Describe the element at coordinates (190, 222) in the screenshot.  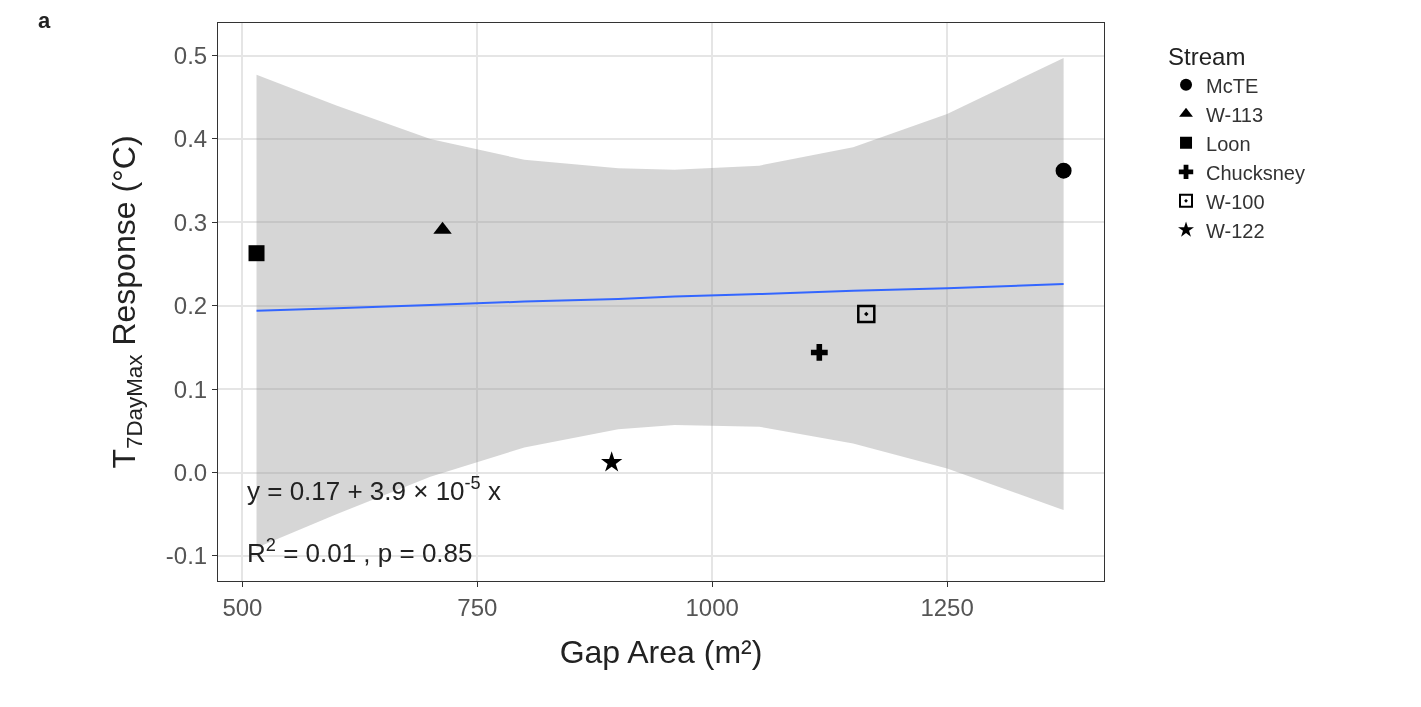
I see `y-tick-label: 0.3` at that location.